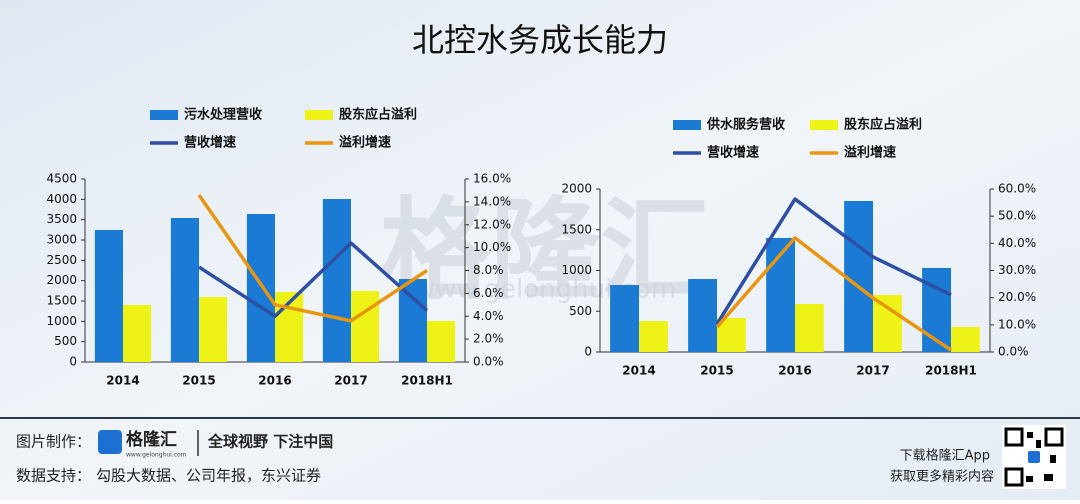  I want to click on source-label: 数据支持：, so click(53, 476).